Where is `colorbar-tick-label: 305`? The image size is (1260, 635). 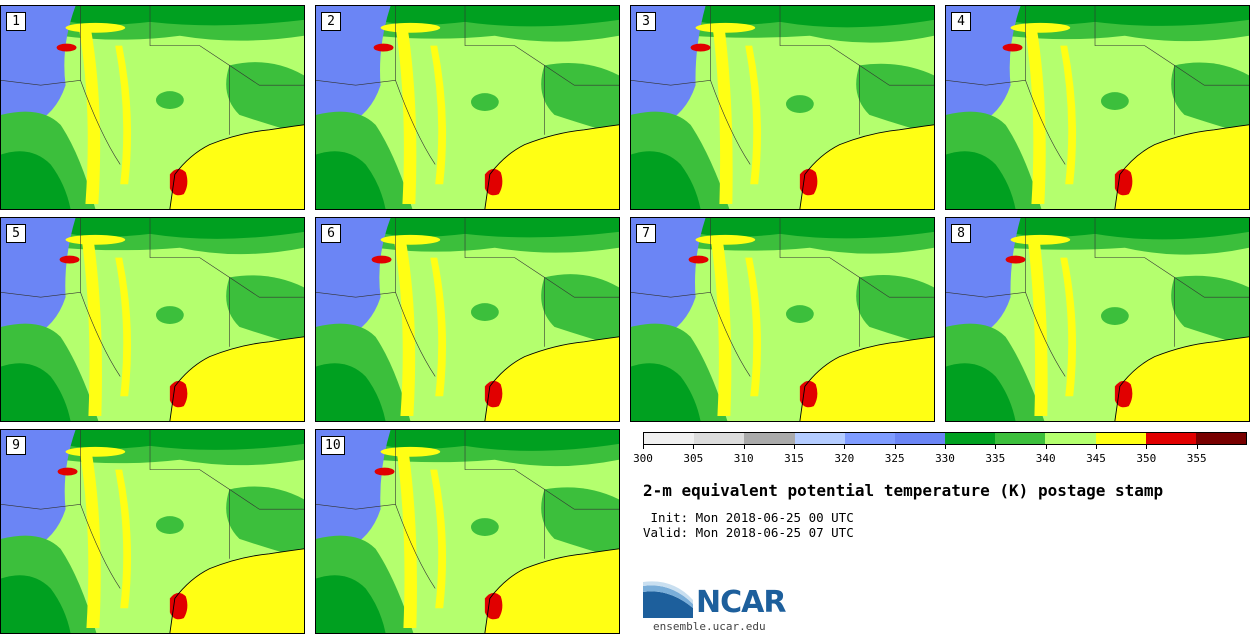
colorbar-tick-label: 305 is located at coordinates (693, 458).